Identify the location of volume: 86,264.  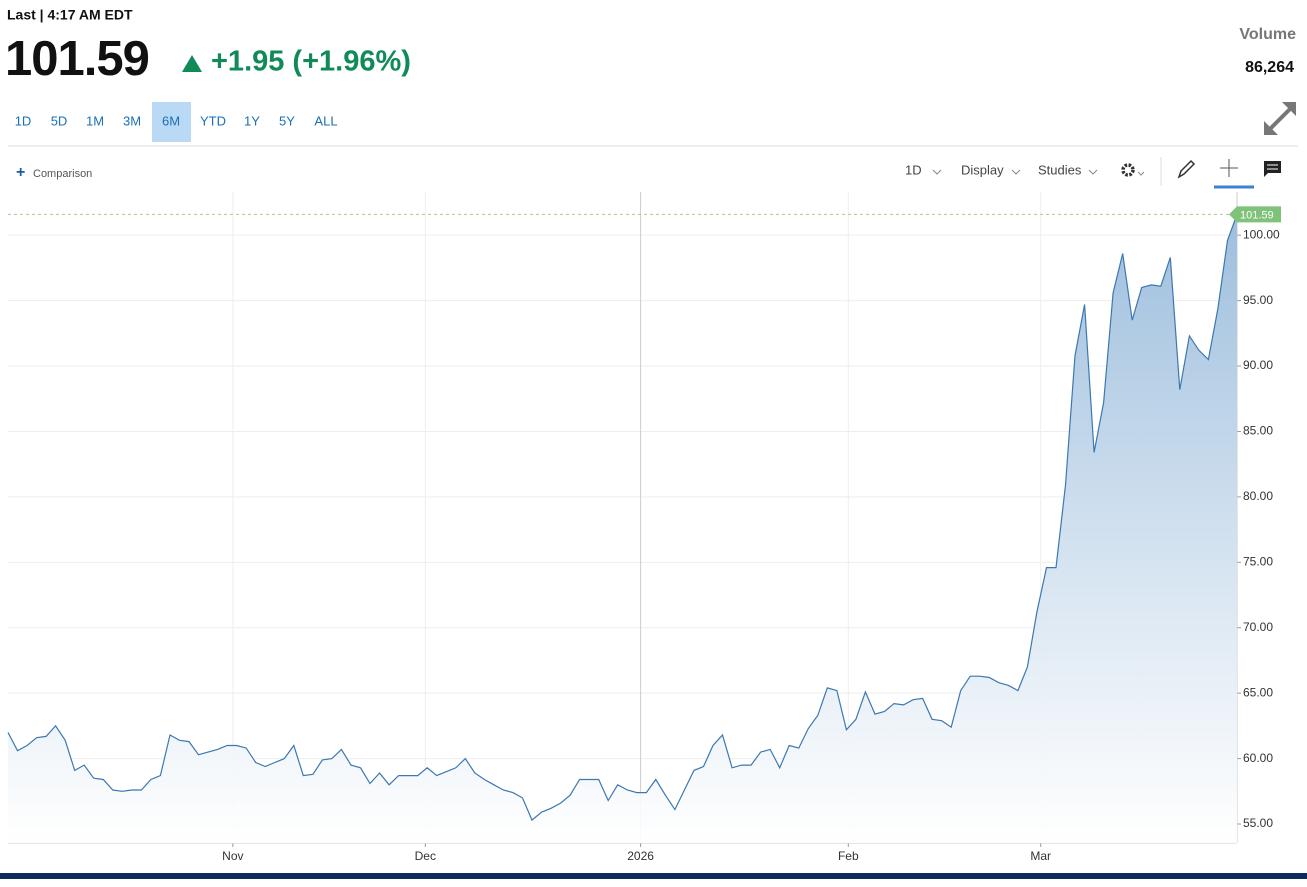
(1269, 67).